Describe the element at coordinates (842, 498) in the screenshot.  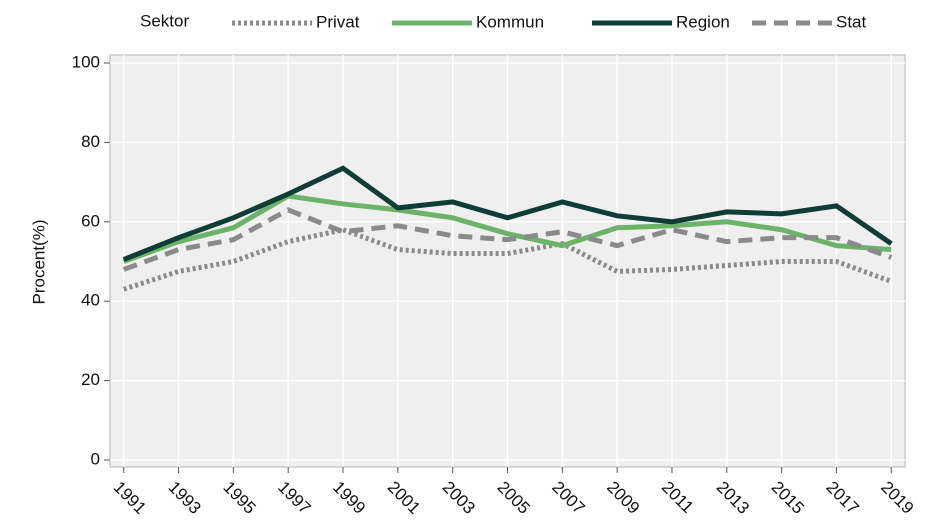
I see `x-tick-label: 2017` at that location.